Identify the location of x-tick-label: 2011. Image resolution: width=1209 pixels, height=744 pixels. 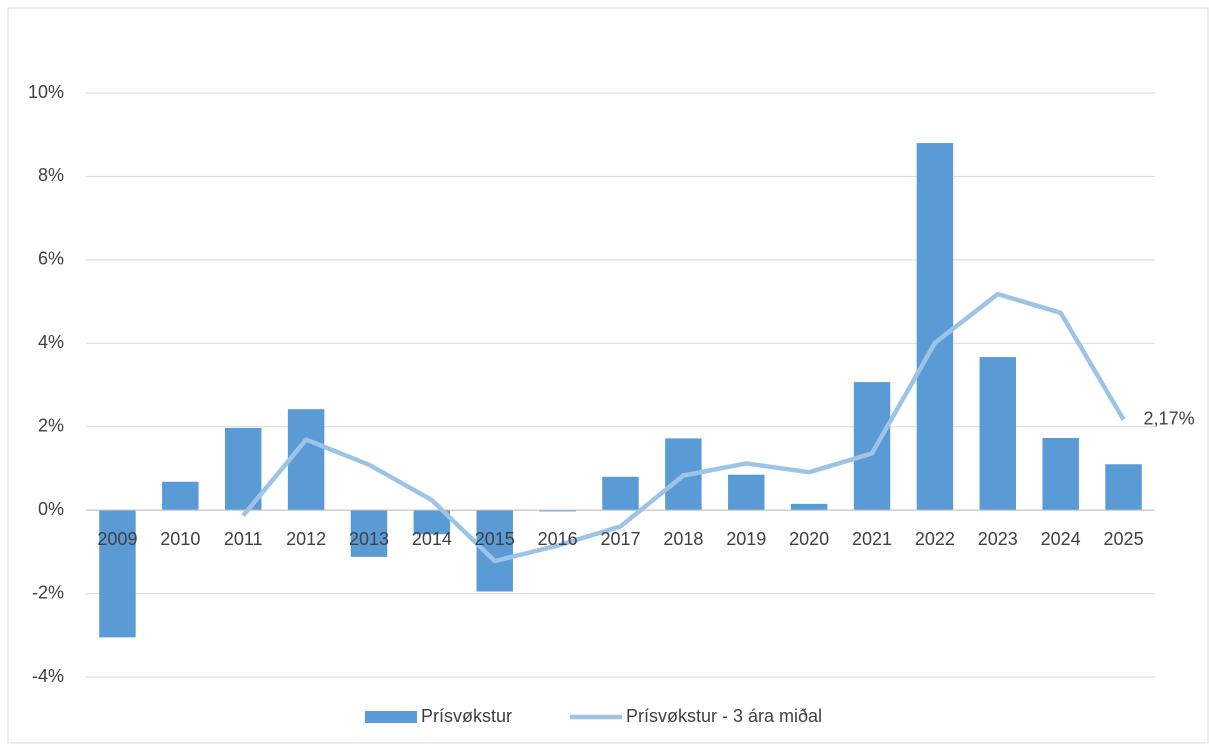
(243, 539).